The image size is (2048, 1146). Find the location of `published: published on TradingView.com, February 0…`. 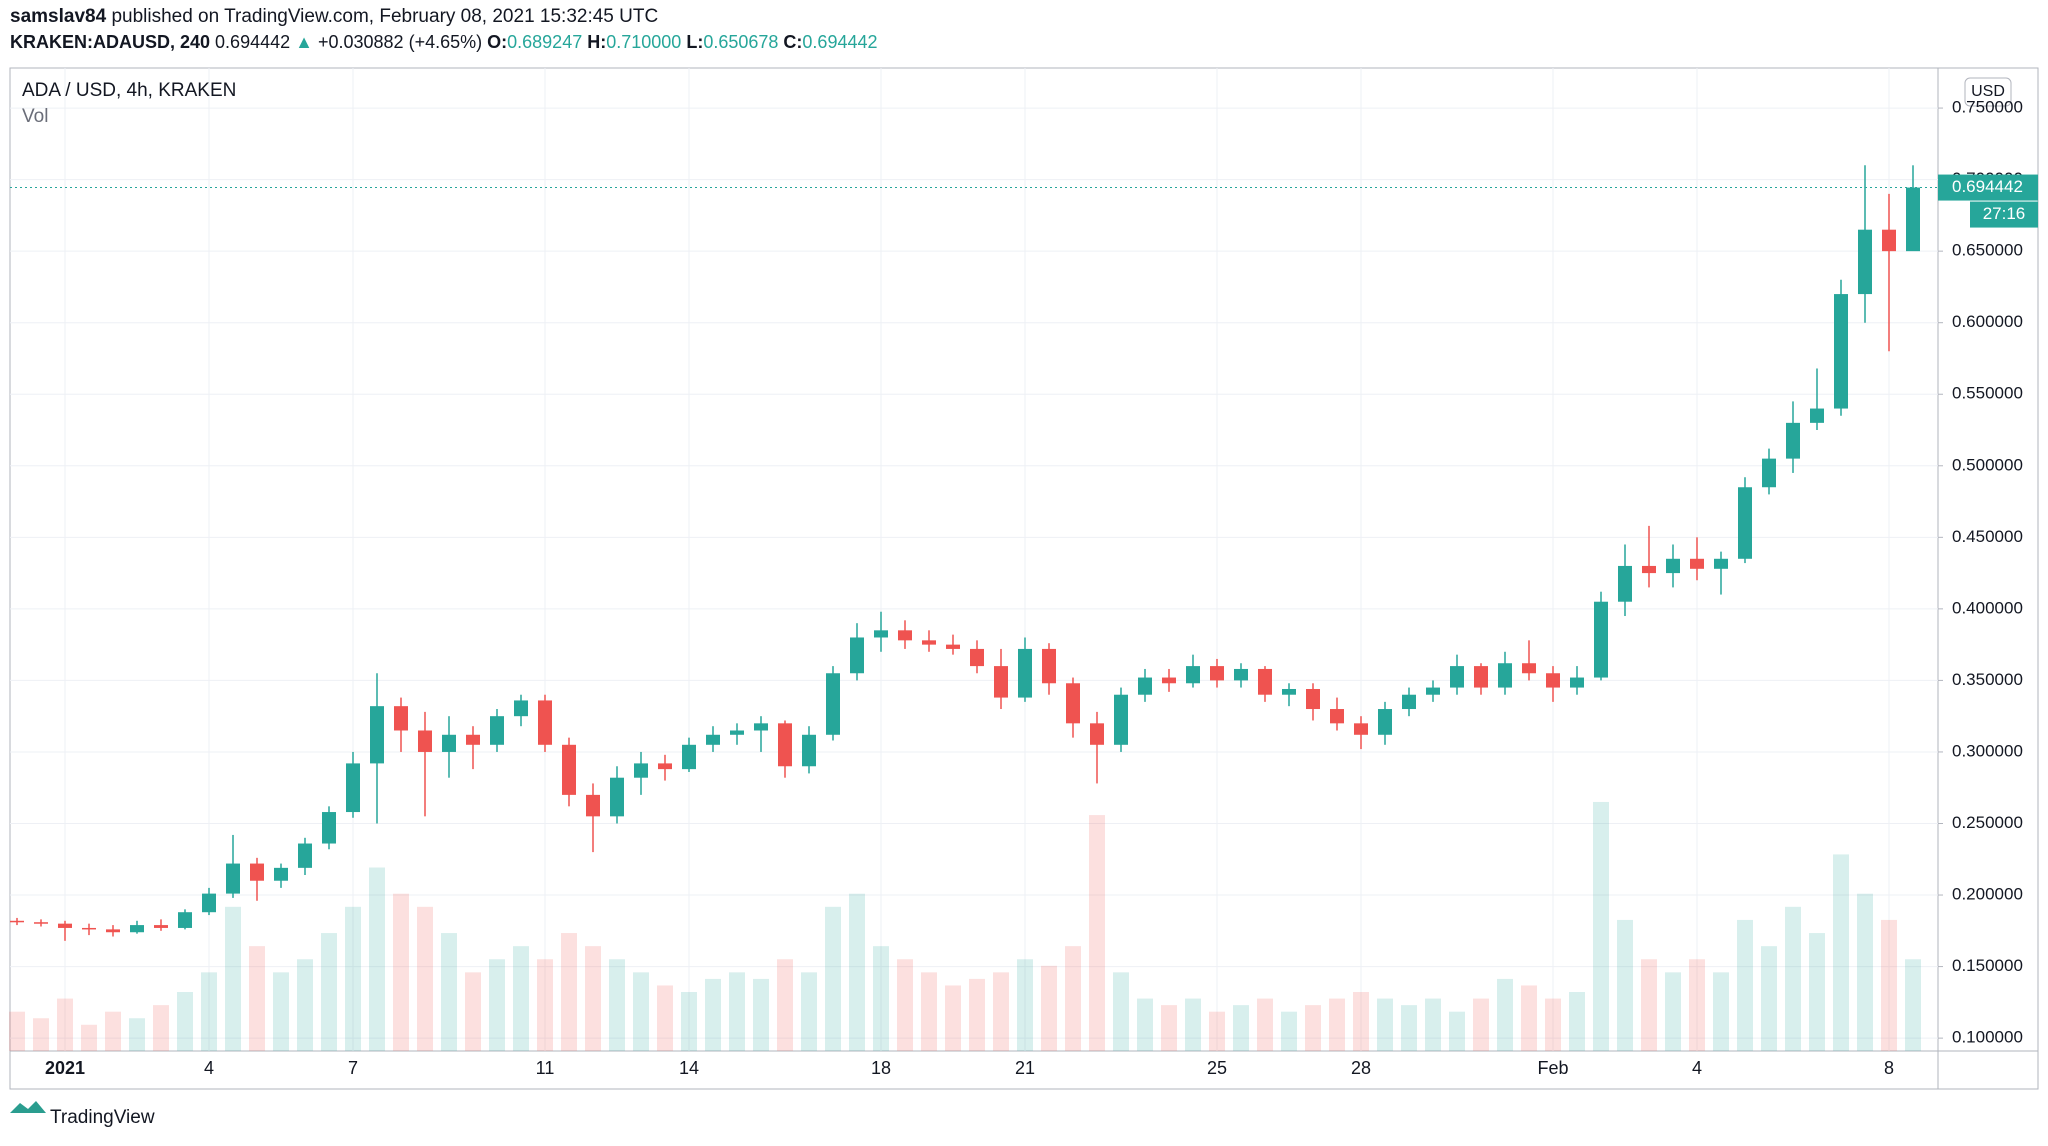

published: published on TradingView.com, February 0… is located at coordinates (385, 16).